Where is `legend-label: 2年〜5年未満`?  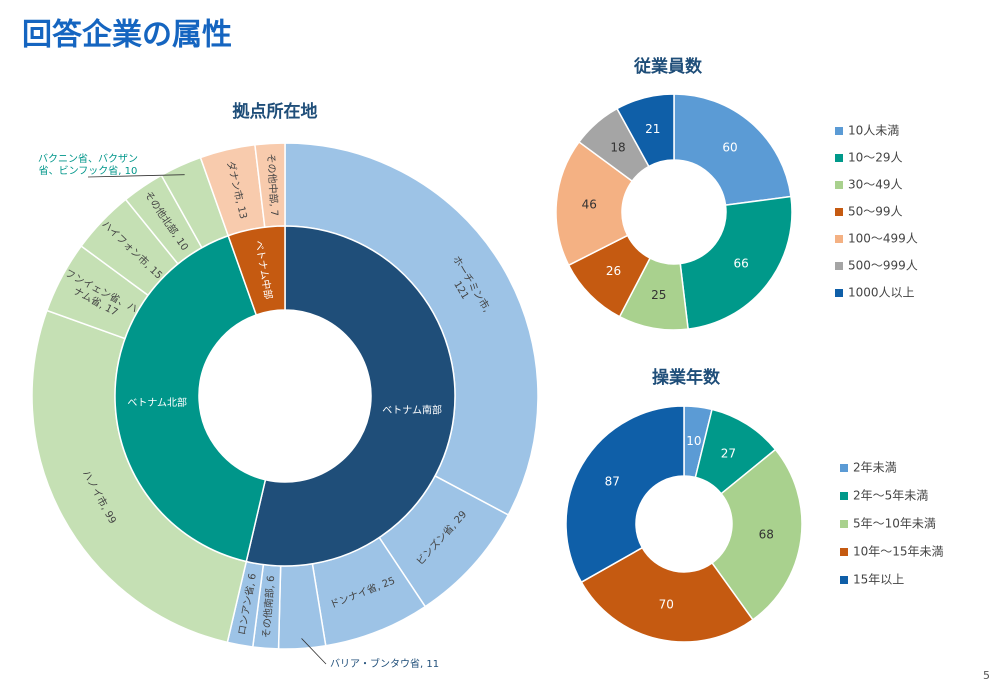
legend-label: 2年〜5年未満 is located at coordinates (890, 496).